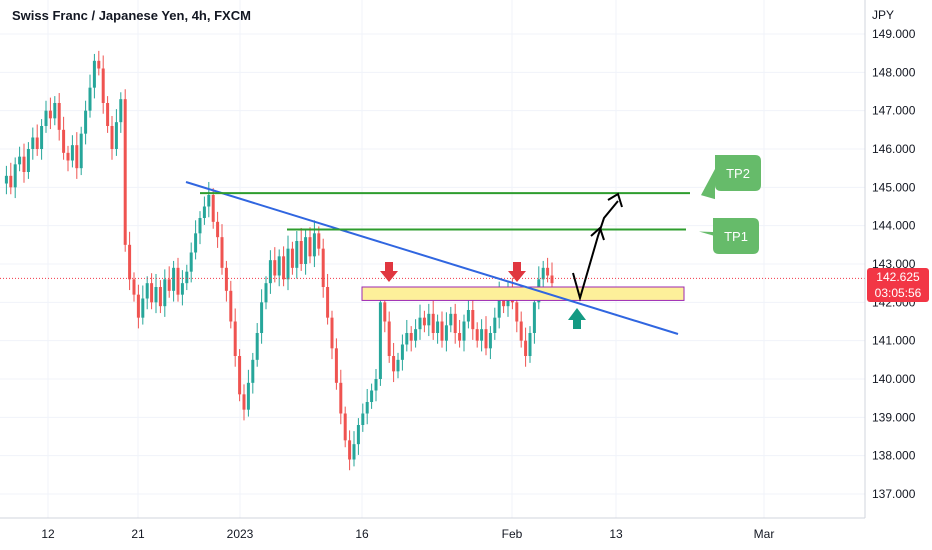  I want to click on currency-label: JPY, so click(883, 15).